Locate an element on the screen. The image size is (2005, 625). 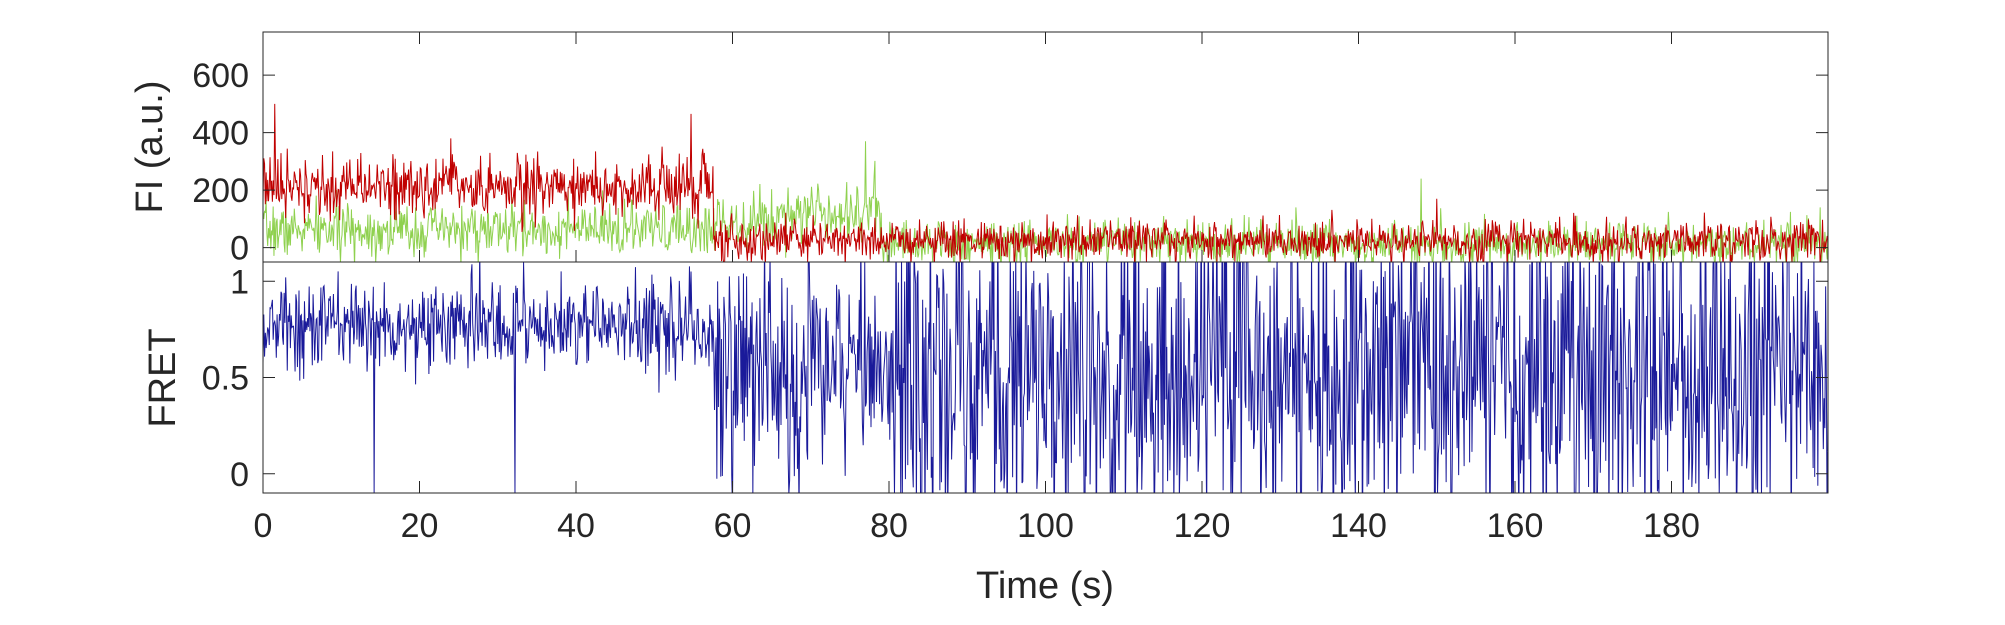
x-tick-label: 180 is located at coordinates (1671, 526).